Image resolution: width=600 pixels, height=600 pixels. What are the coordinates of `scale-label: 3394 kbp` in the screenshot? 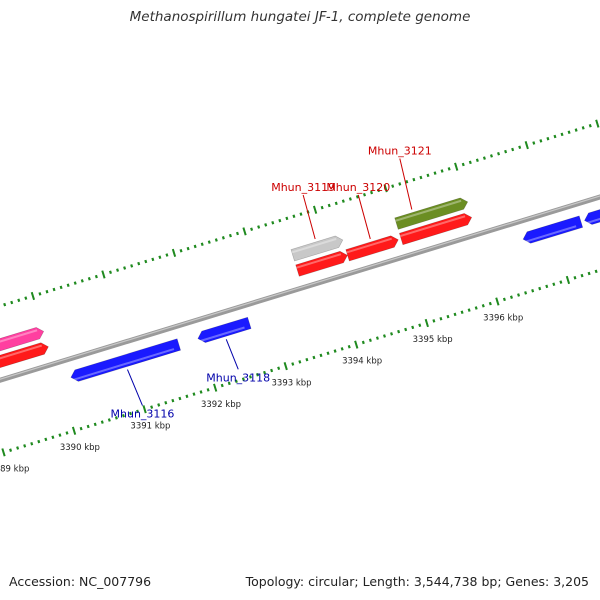 It's located at (362, 362).